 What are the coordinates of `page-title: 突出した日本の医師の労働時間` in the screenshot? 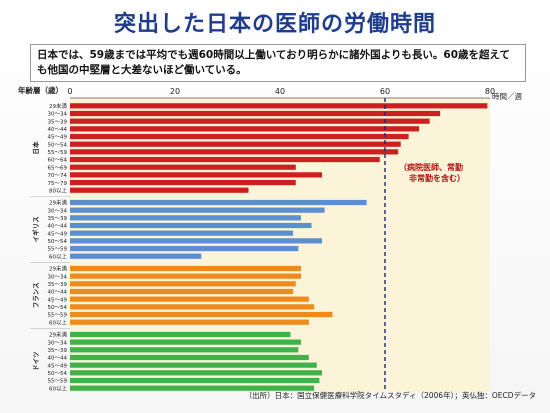 It's located at (274, 24).